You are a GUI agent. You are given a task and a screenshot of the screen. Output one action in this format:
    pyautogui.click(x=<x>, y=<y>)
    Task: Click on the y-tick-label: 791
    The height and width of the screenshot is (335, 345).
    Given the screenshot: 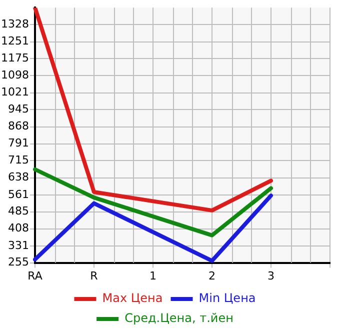 What is the action you would take?
    pyautogui.click(x=18, y=143)
    